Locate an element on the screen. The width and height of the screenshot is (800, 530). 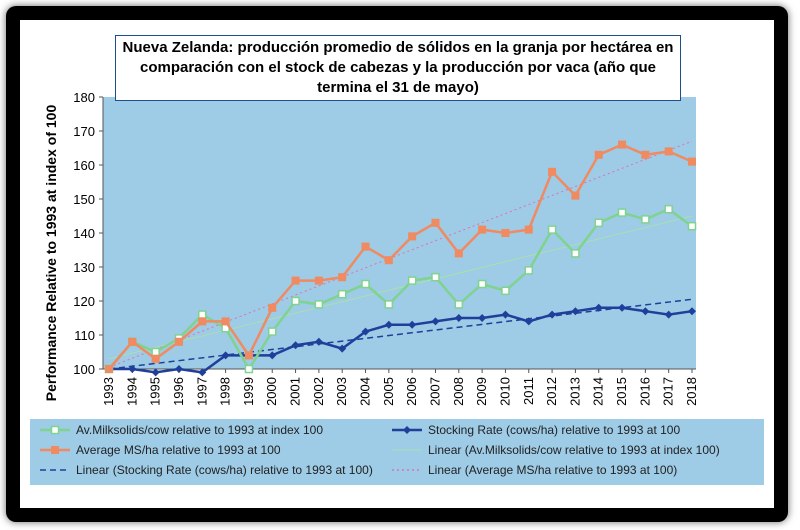
x-tick-label: 1999 is located at coordinates (248, 391).